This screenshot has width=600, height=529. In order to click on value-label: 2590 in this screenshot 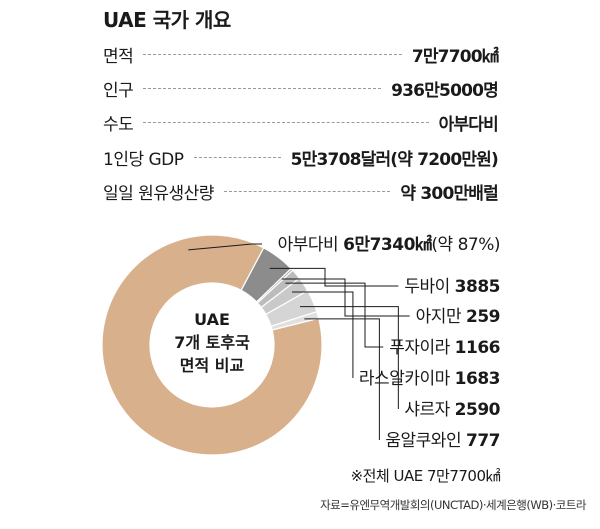, I will do `click(478, 410)`.